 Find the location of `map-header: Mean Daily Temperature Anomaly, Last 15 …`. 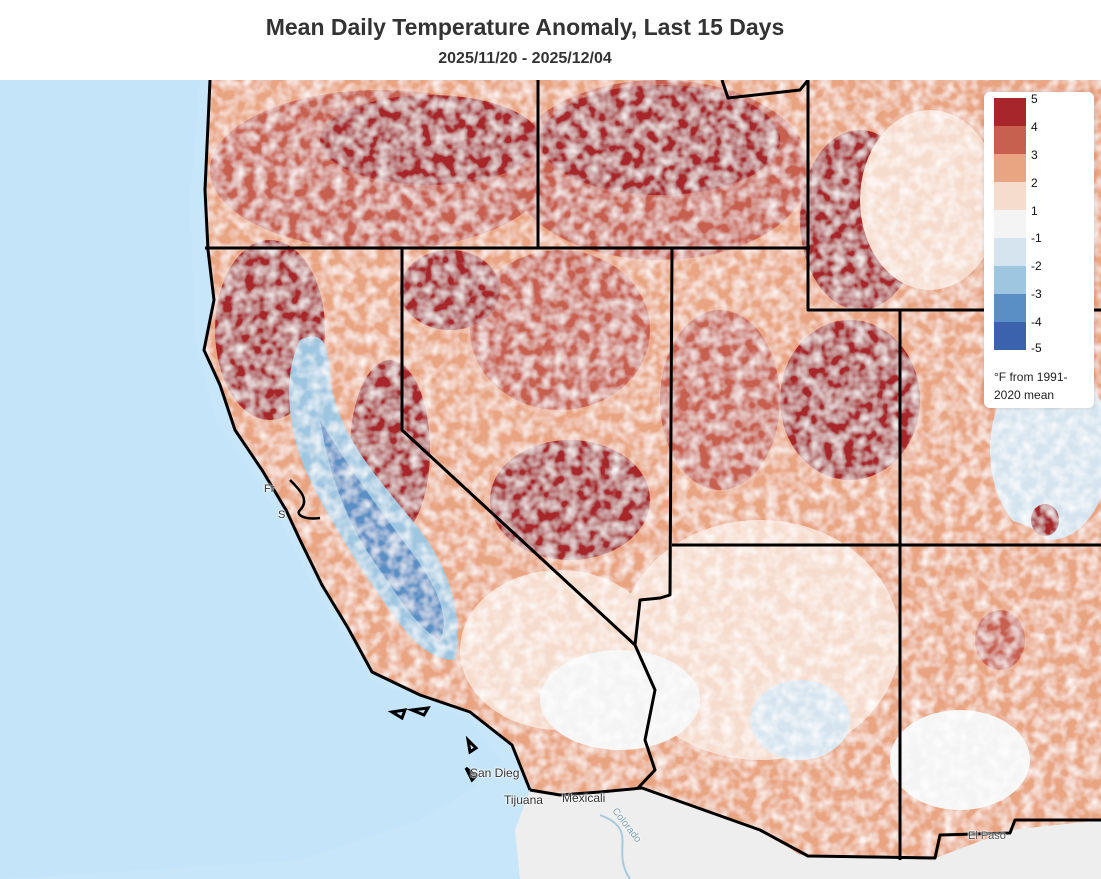

map-header: Mean Daily Temperature Anomaly, Last 15 … is located at coordinates (550, 40).